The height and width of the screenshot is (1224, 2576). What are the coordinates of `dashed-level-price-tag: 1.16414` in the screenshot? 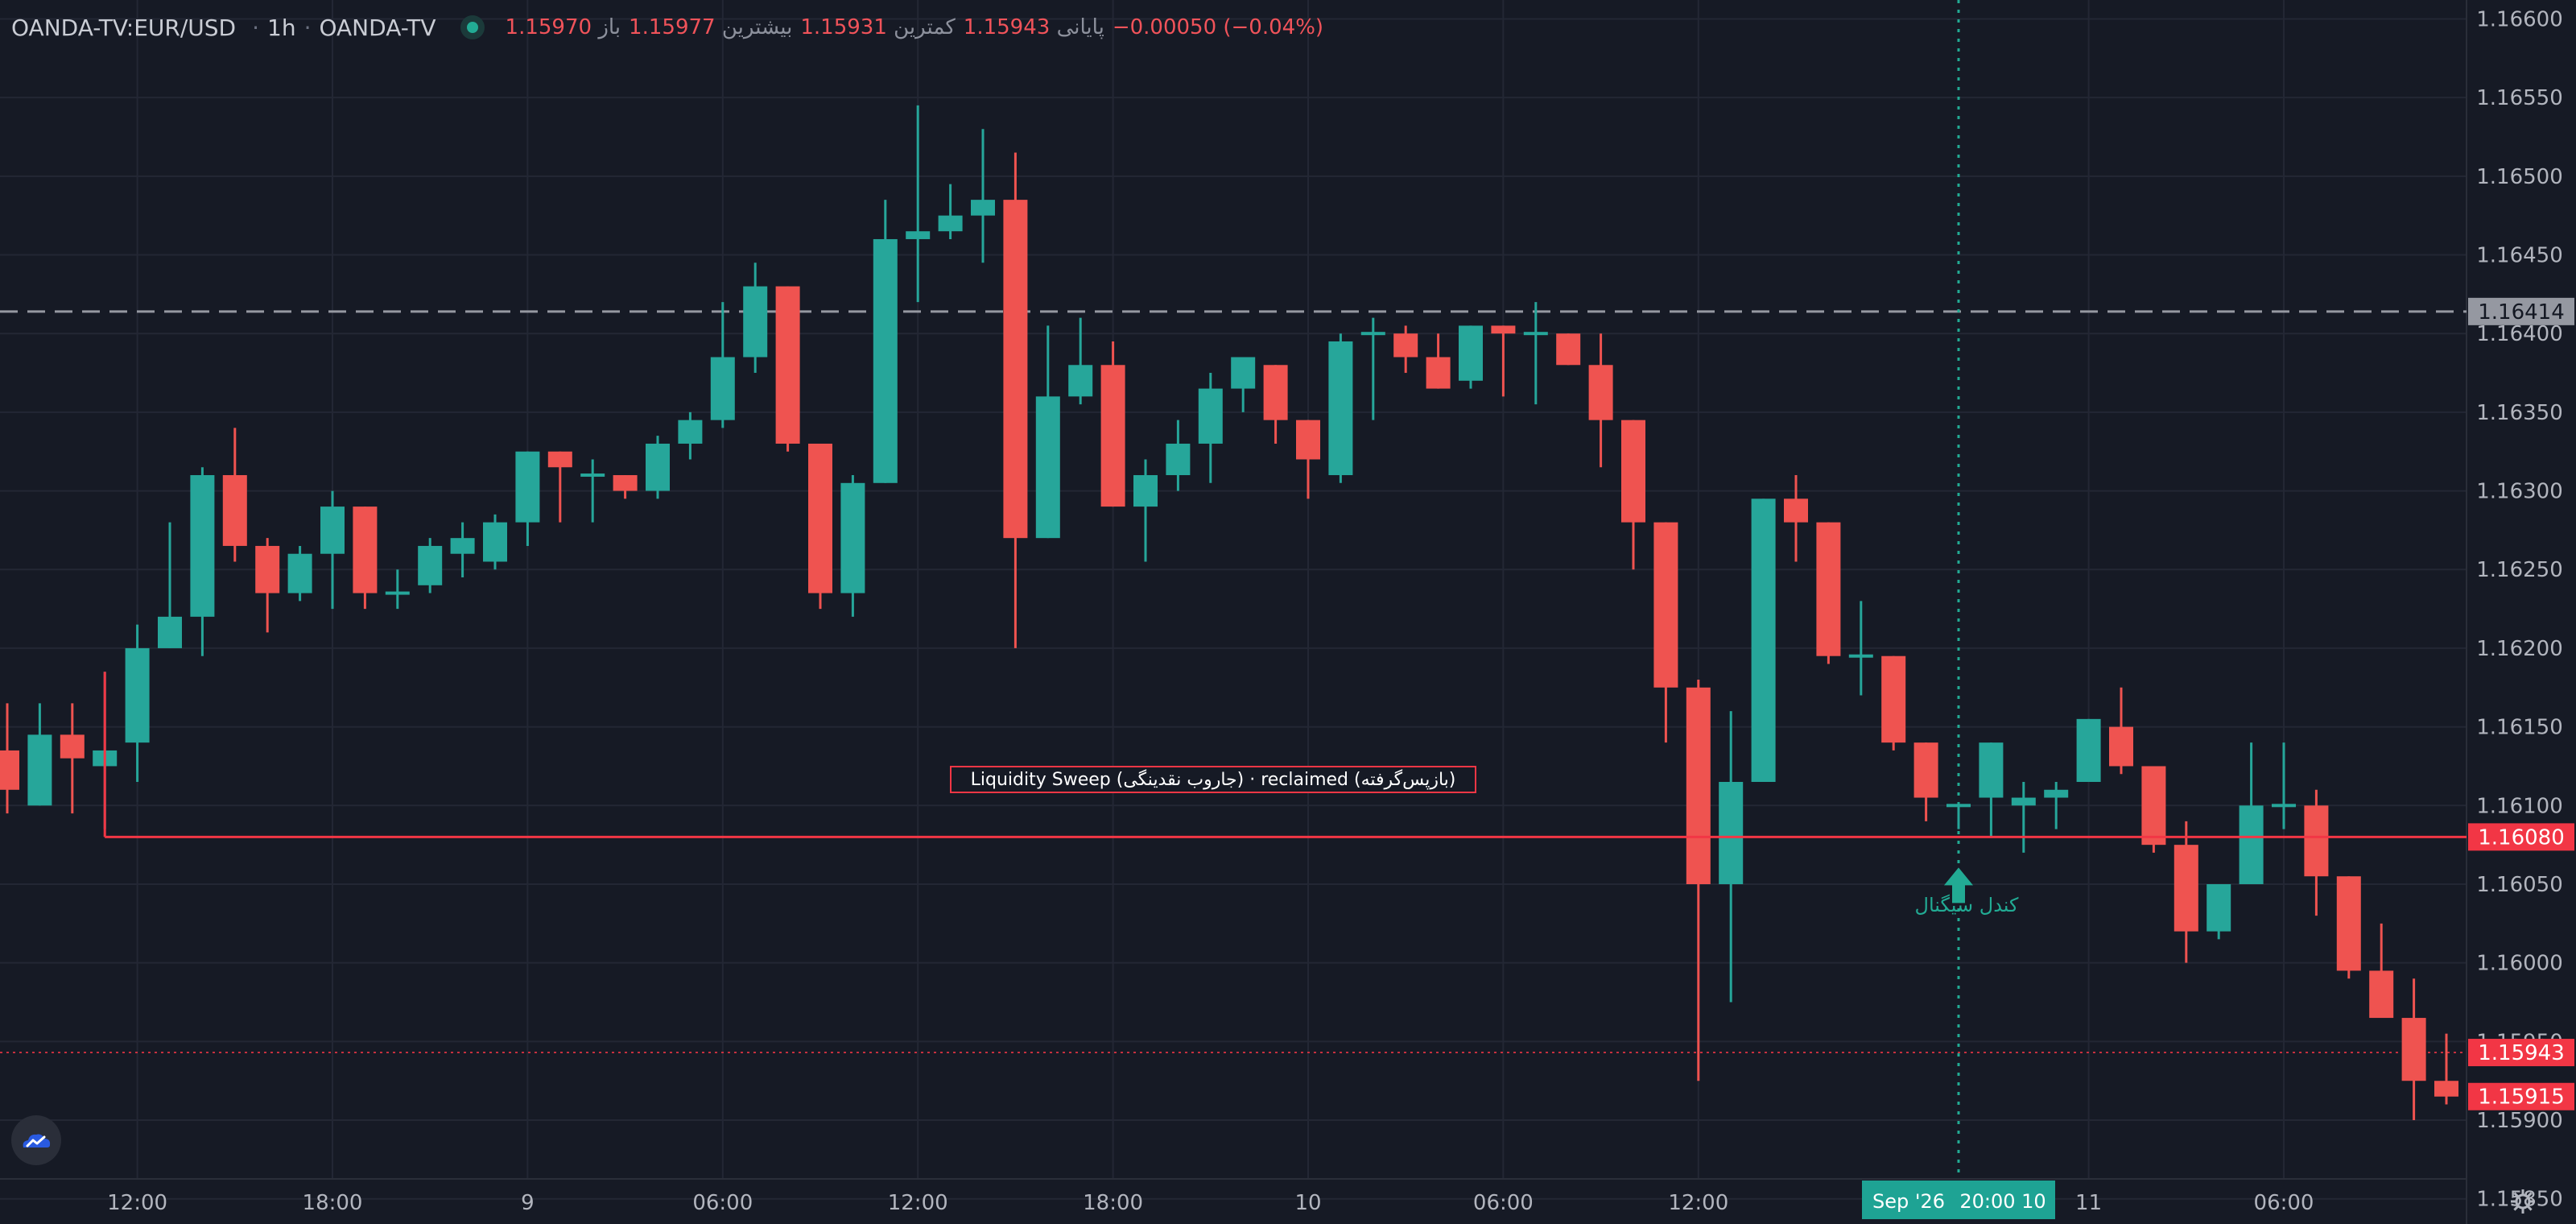 It's located at (2521, 312).